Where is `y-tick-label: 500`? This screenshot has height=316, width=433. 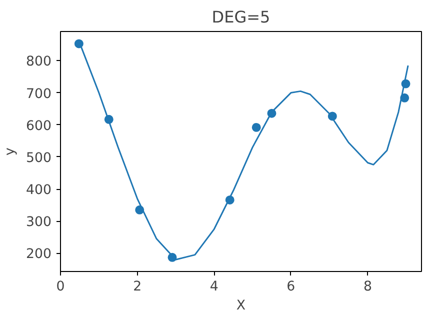
y-tick-label: 500 is located at coordinates (39, 158).